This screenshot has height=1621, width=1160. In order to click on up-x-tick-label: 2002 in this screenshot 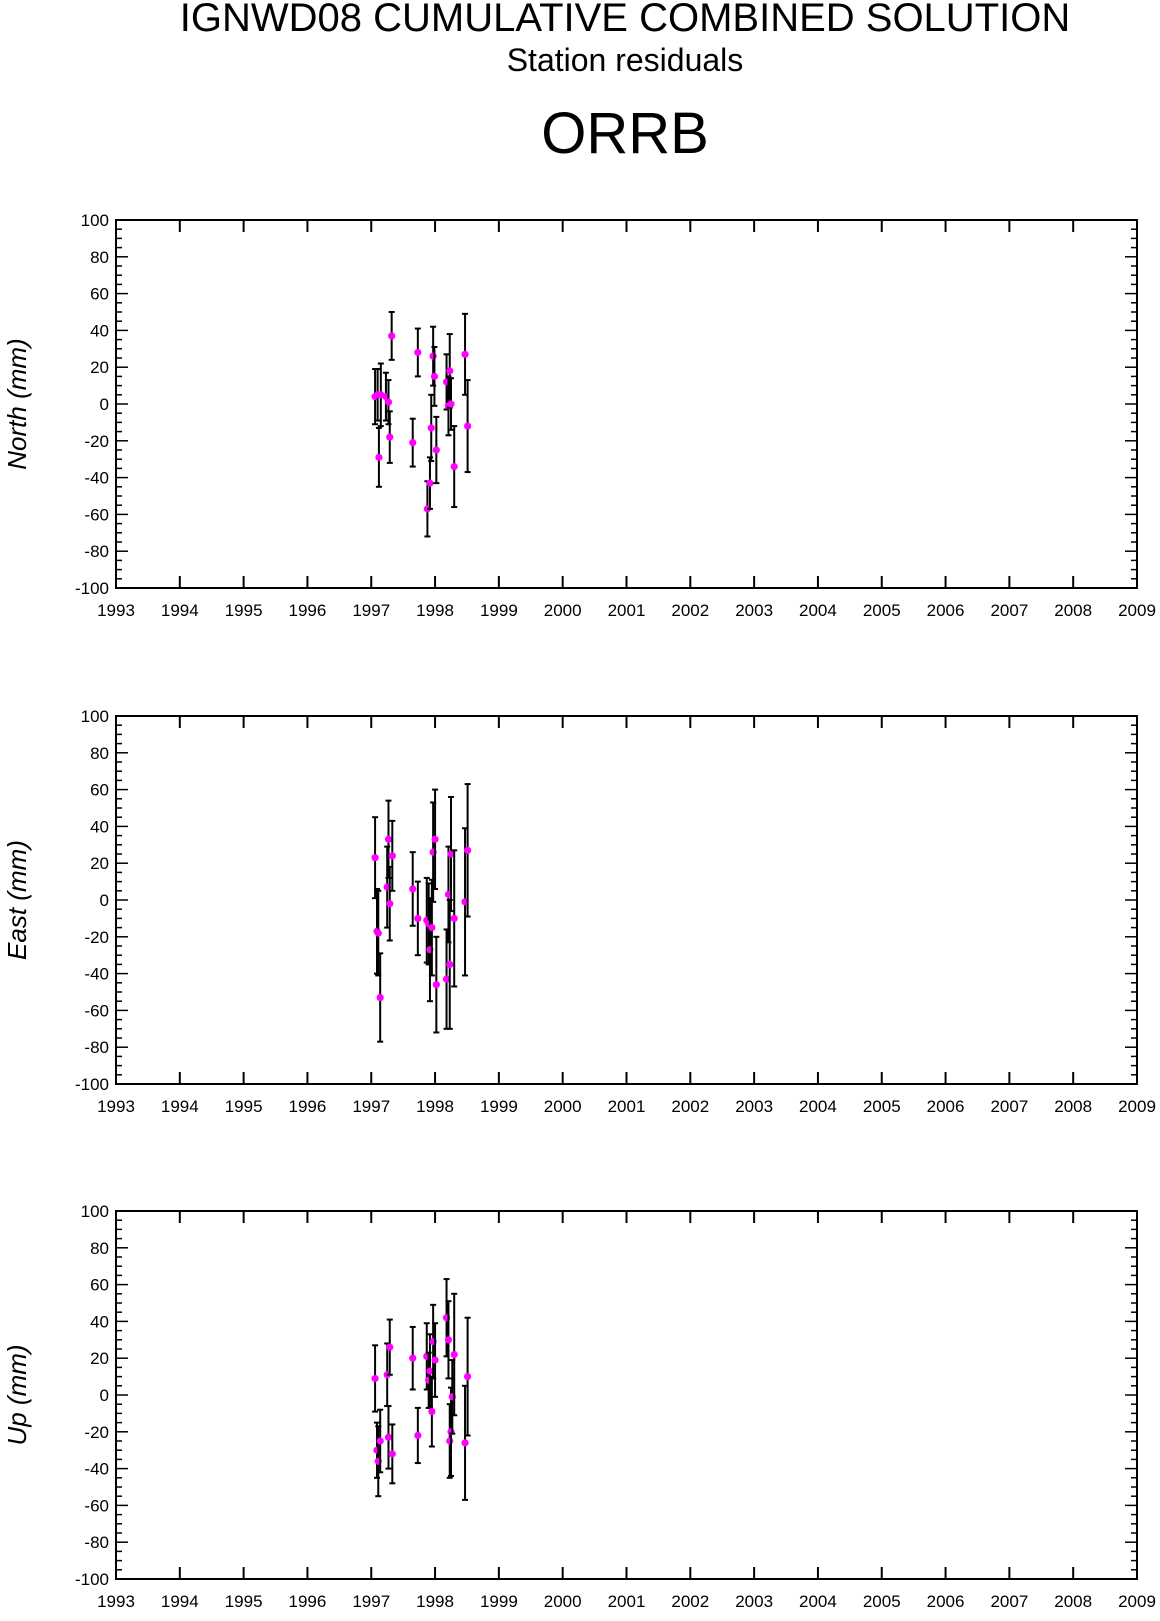, I will do `click(690, 1601)`.